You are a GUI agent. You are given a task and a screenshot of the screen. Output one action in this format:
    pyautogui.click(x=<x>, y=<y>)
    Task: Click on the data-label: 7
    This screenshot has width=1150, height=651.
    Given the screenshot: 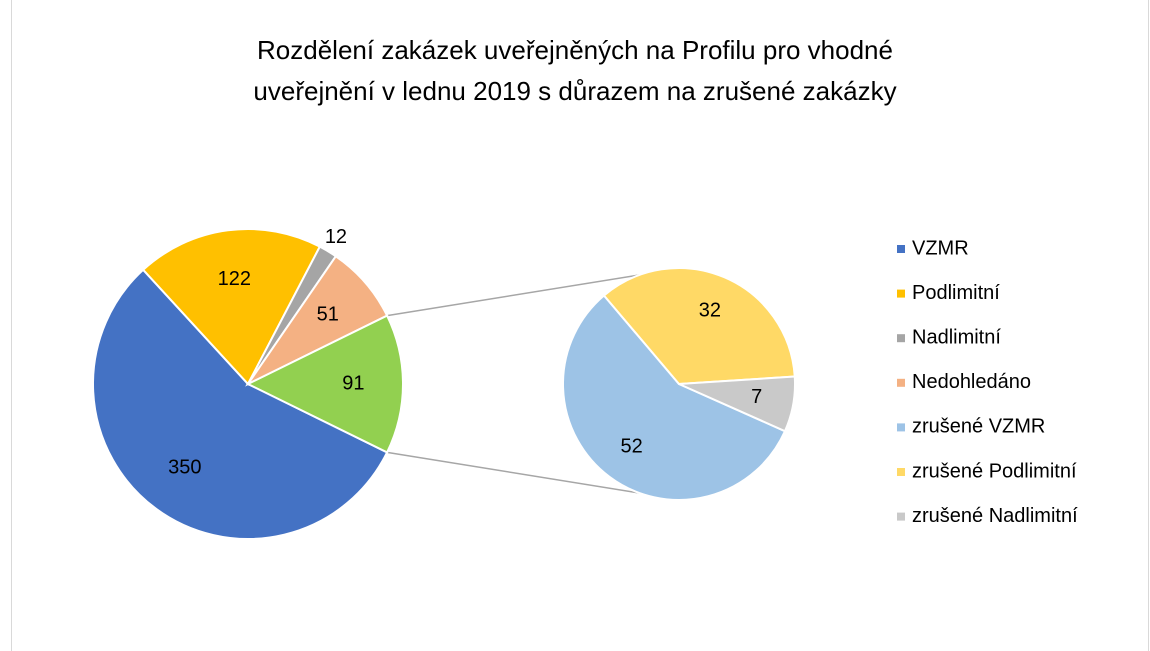 What is the action you would take?
    pyautogui.click(x=756, y=397)
    